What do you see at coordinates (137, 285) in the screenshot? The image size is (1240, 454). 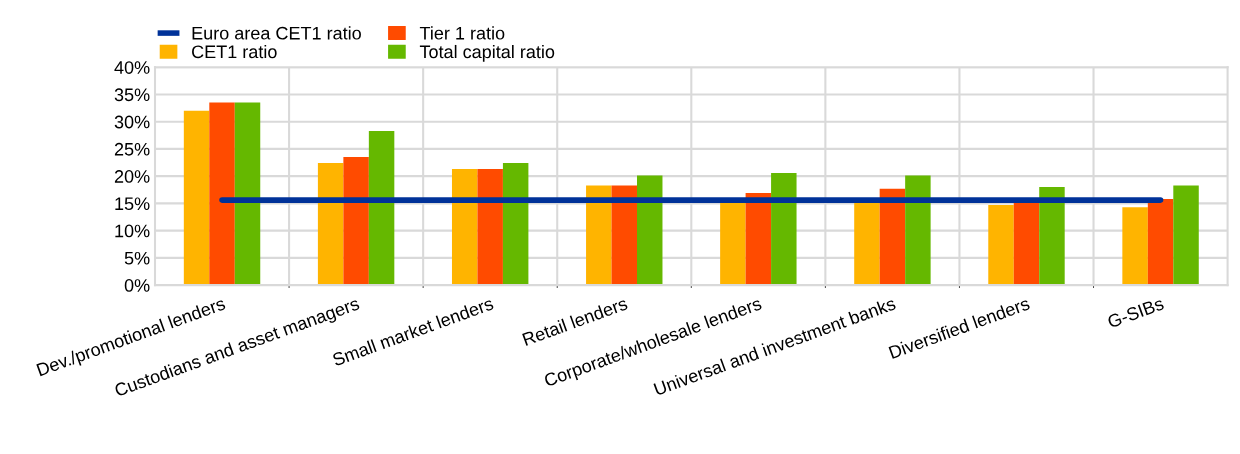 I see `y-tick-label: 0%` at bounding box center [137, 285].